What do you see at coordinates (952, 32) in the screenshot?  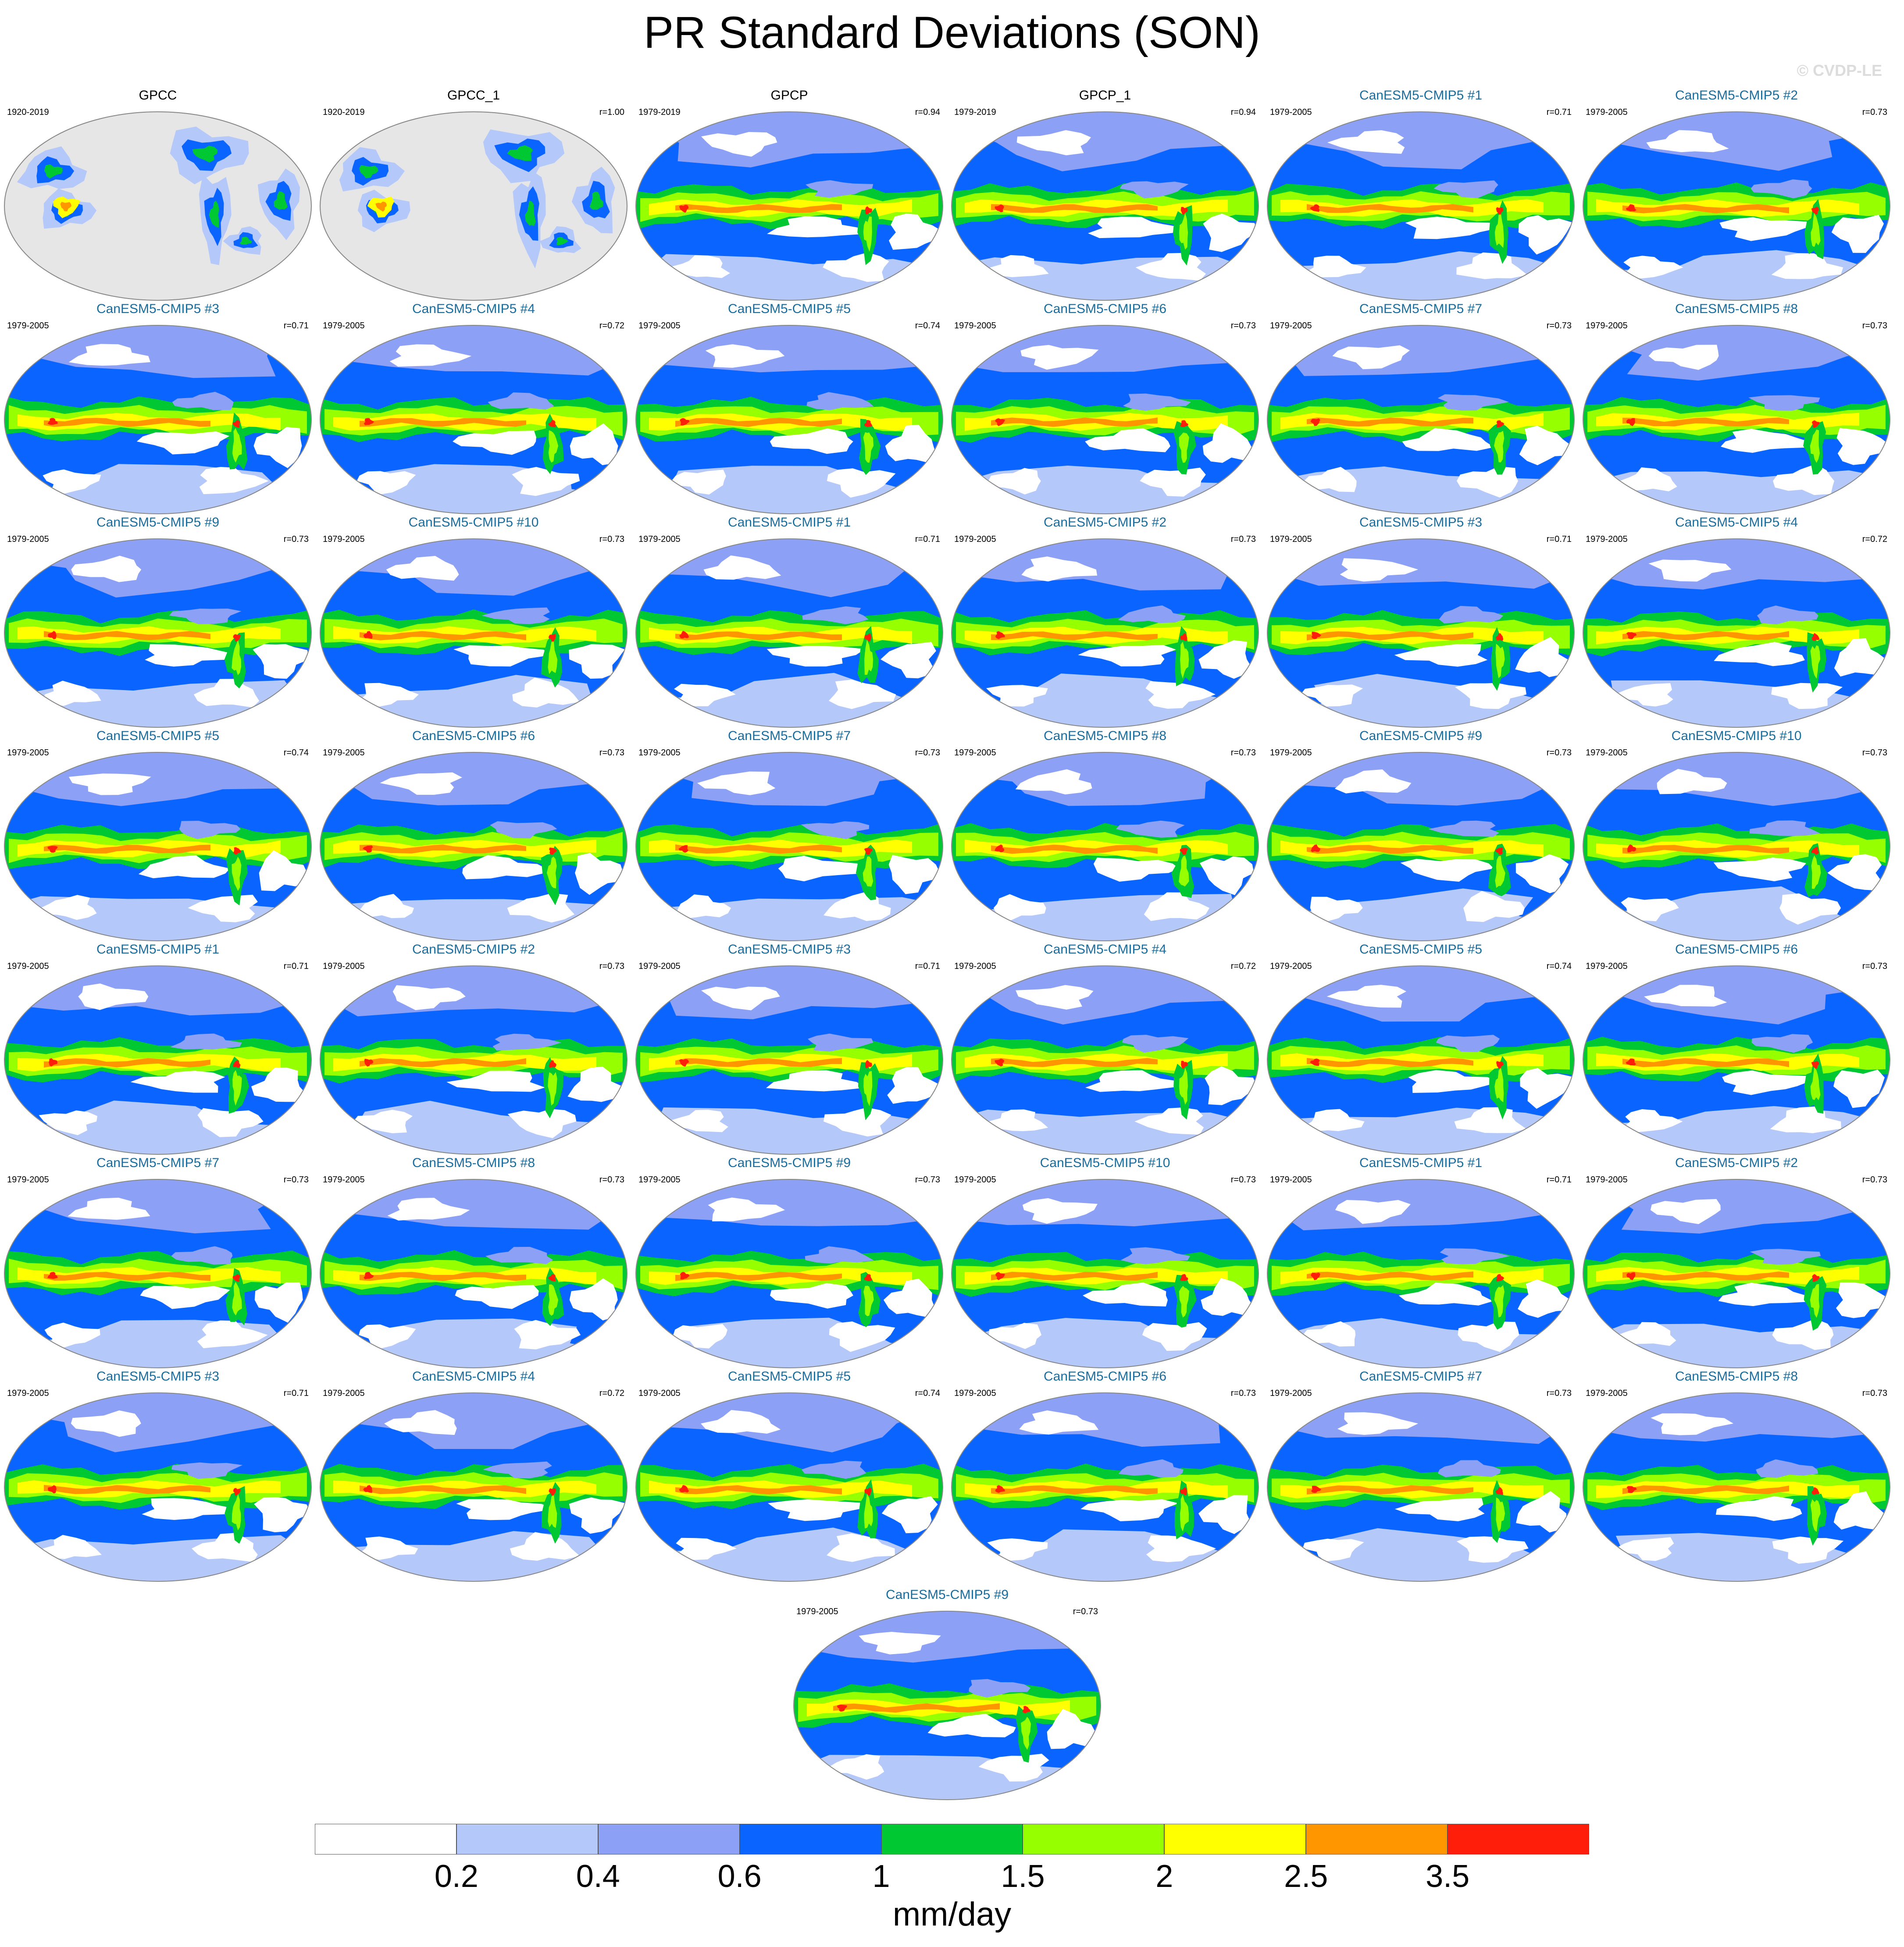 I see `figure-title: PR Standard Deviations (SON)` at bounding box center [952, 32].